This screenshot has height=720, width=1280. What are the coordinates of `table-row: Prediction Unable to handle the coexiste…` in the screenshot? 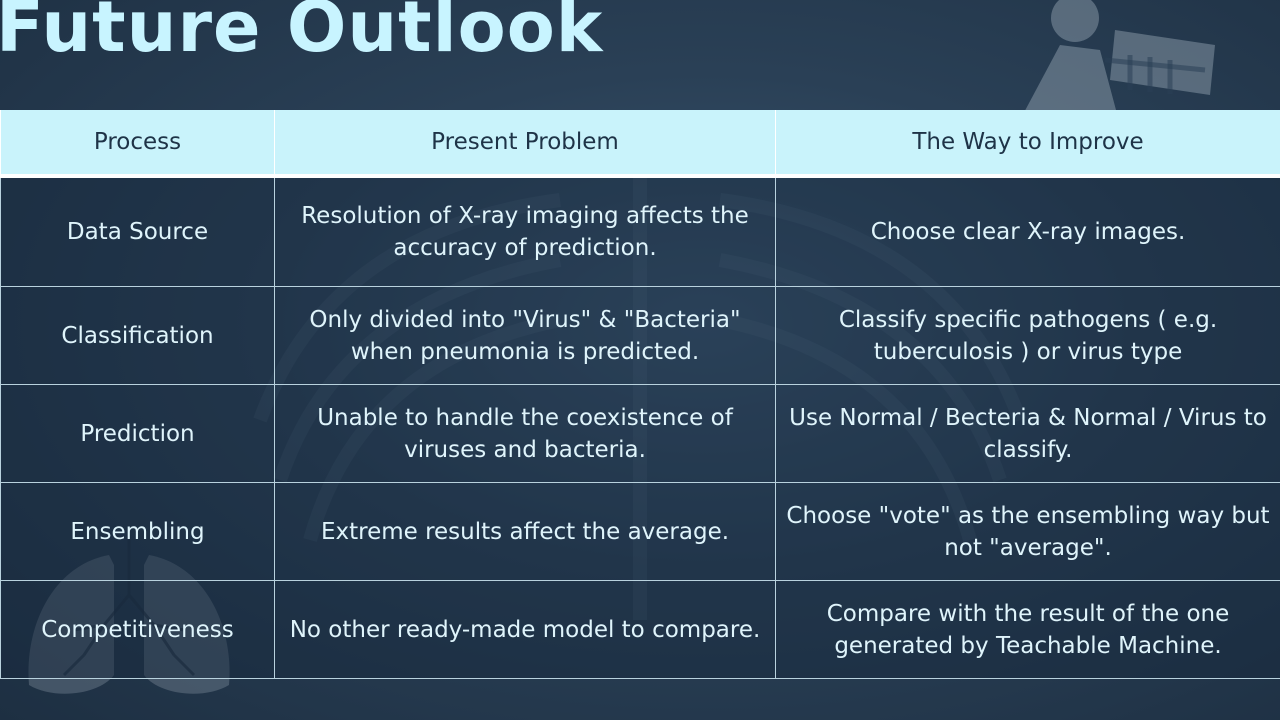 It's located at (640, 433).